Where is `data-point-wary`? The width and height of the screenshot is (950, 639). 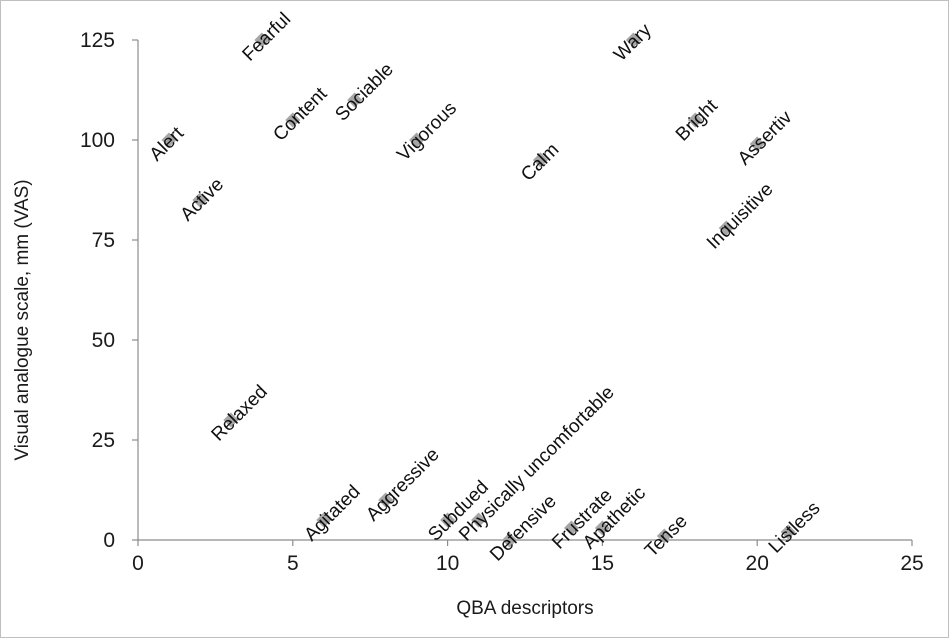
data-point-wary is located at coordinates (633, 40).